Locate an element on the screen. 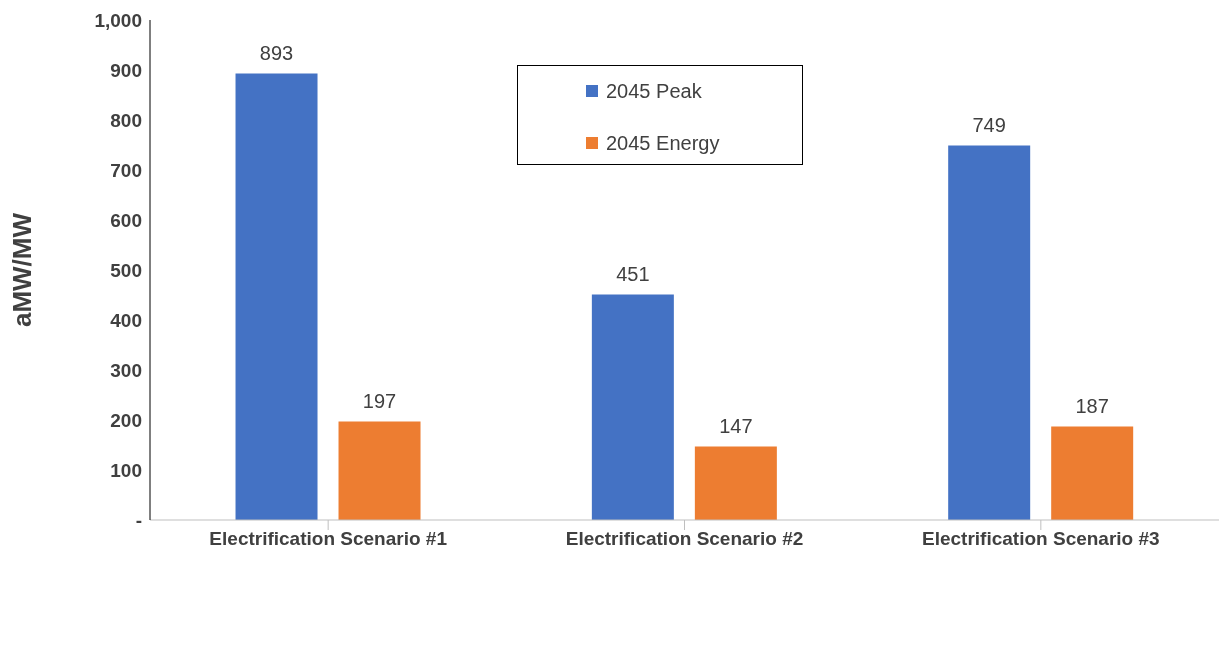 This screenshot has width=1219, height=660. data-label: 451 is located at coordinates (633, 273).